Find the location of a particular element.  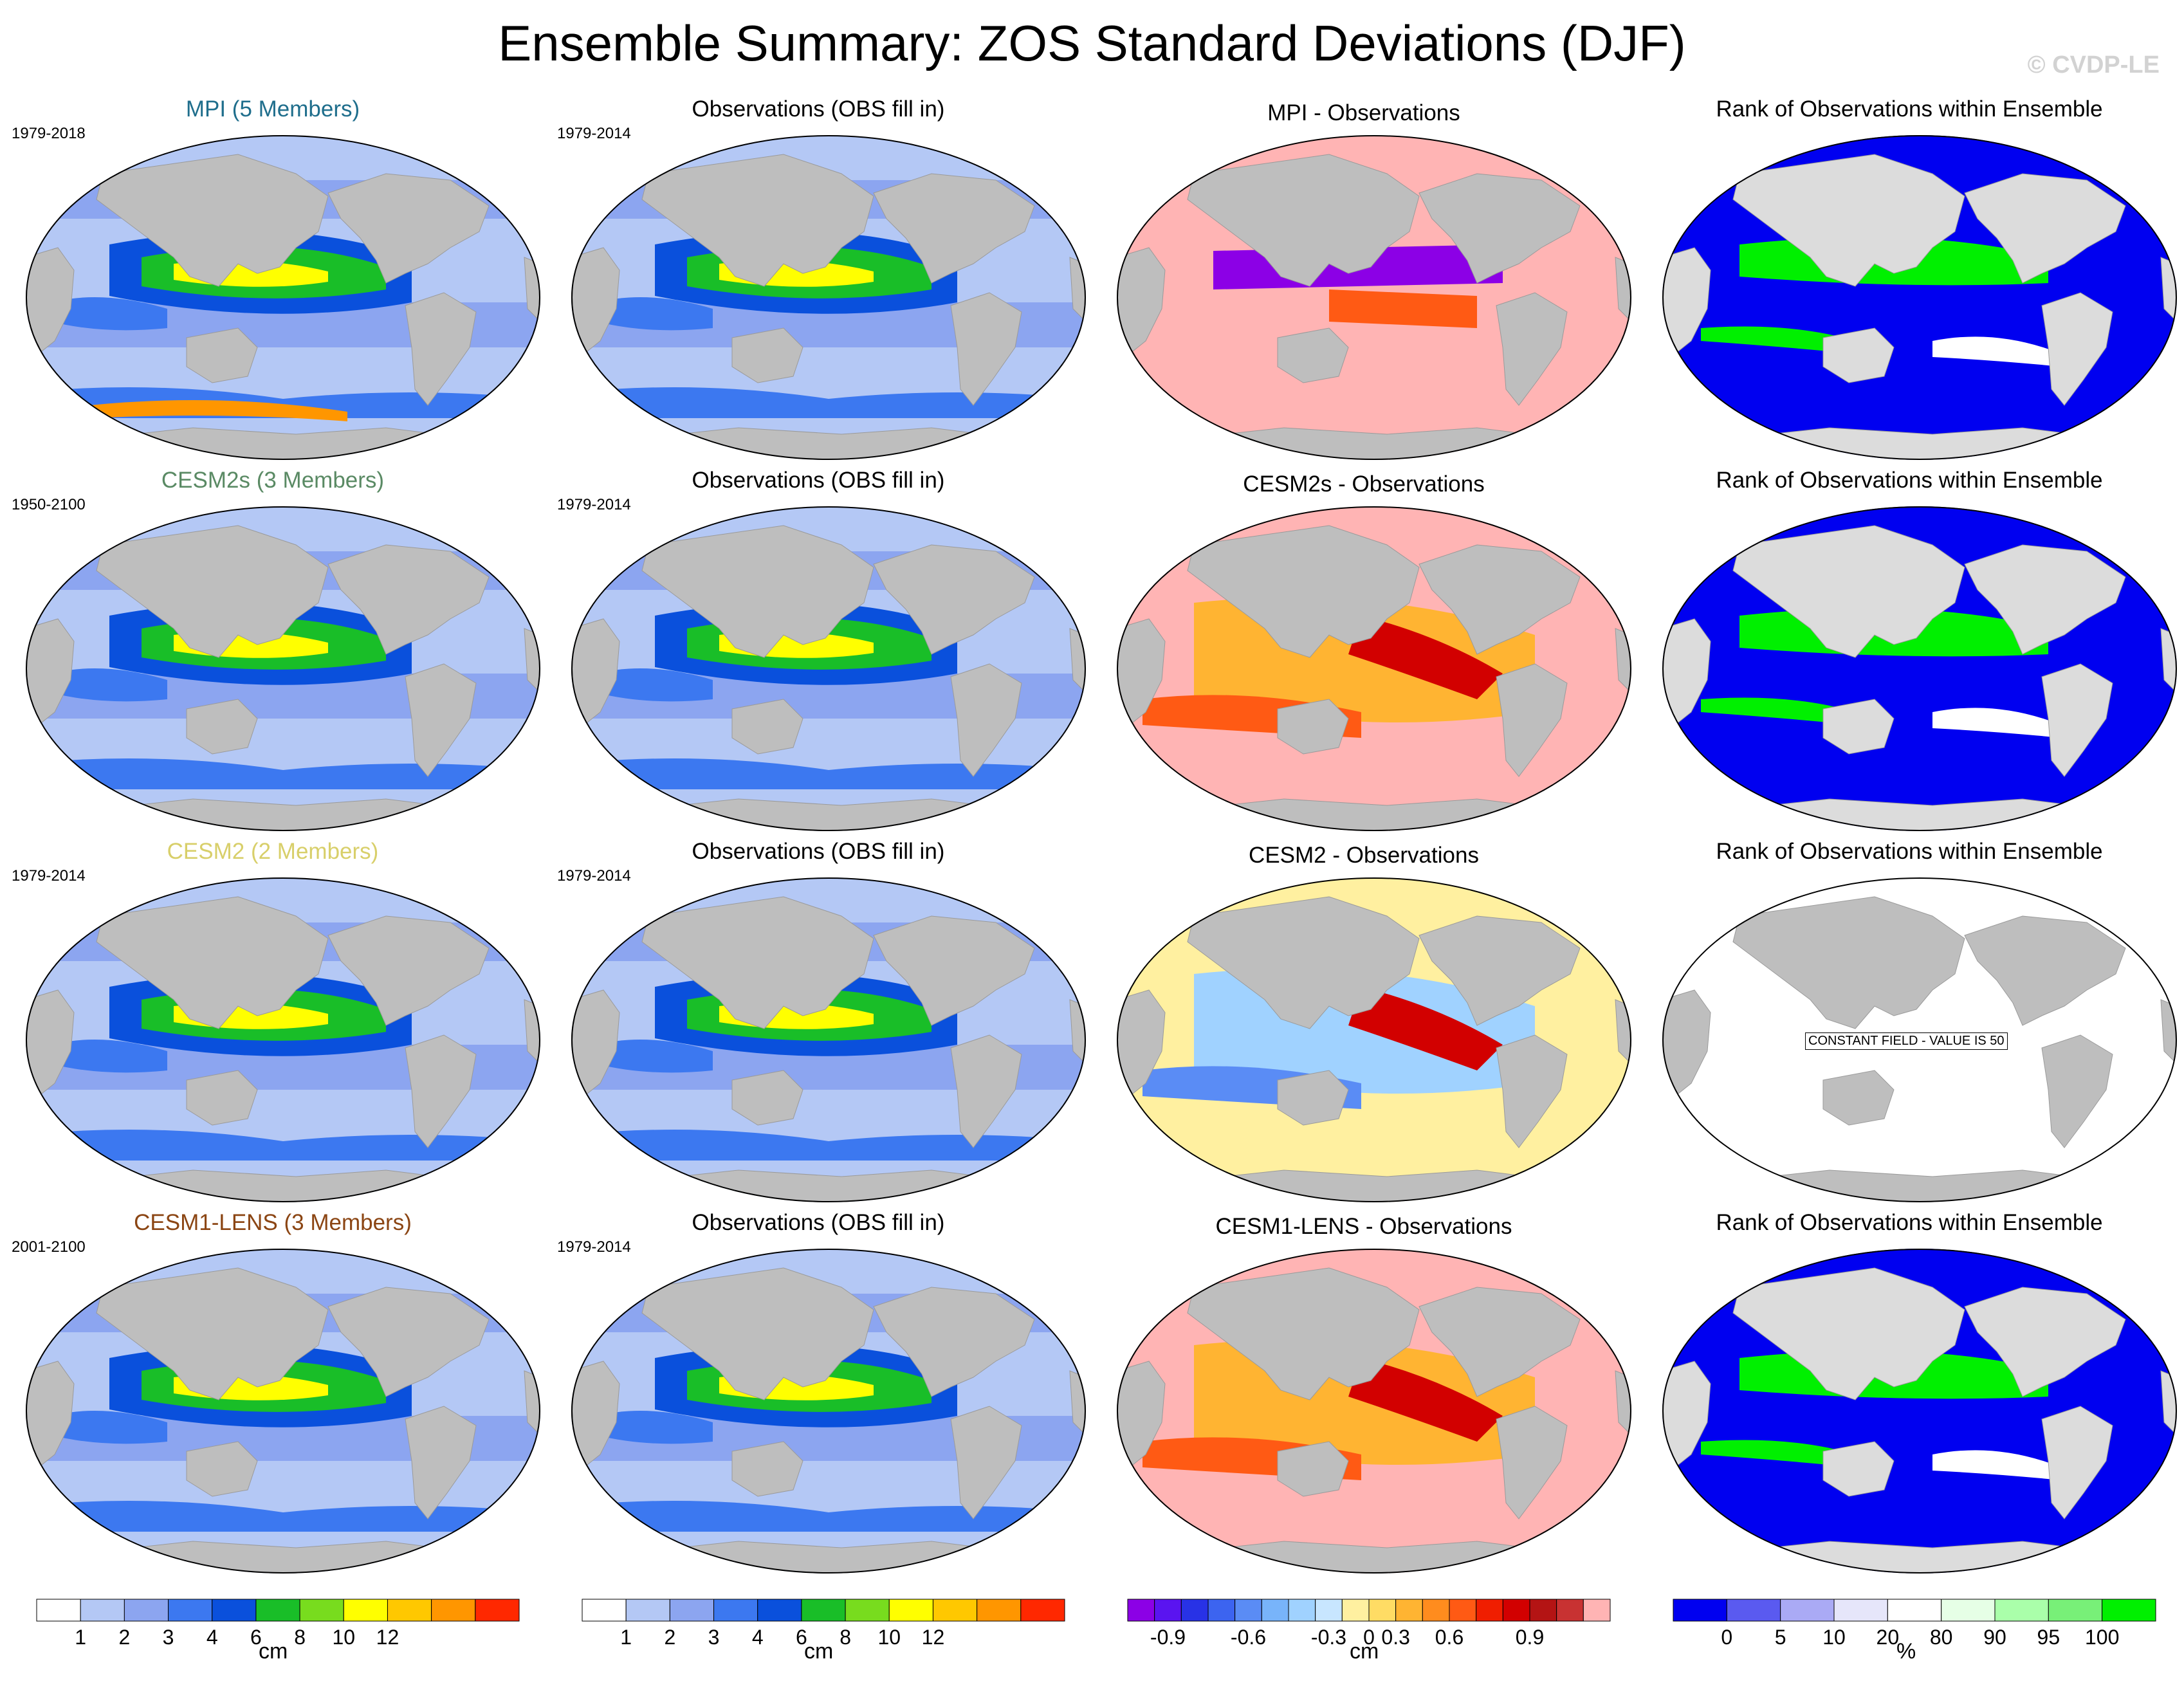

diff-tick-label: -0.9 is located at coordinates (1168, 1637).